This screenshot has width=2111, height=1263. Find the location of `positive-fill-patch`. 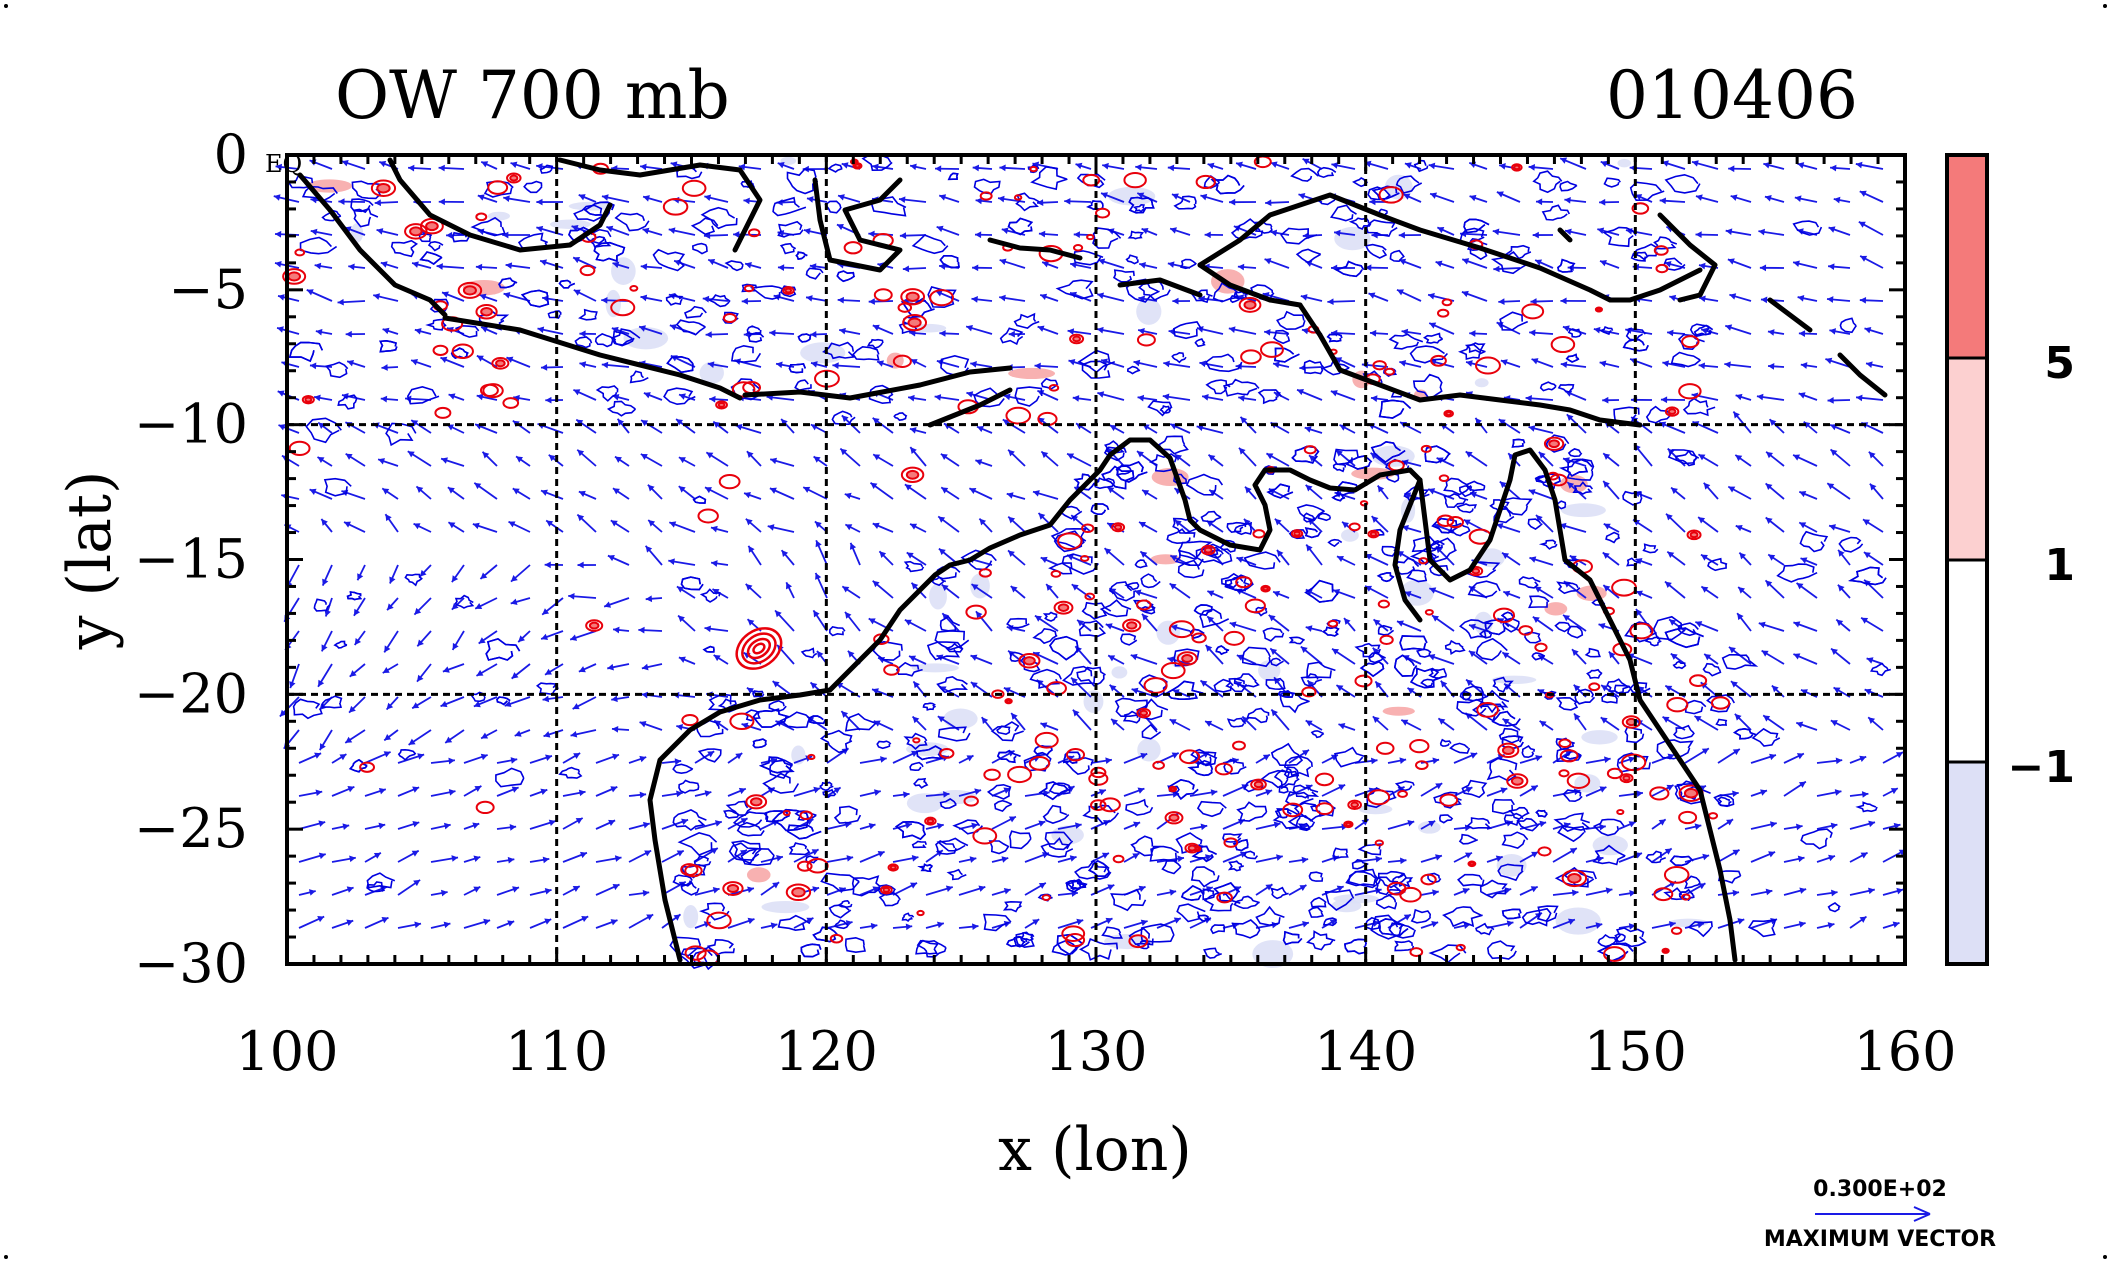

positive-fill-patch is located at coordinates (1556, 609).